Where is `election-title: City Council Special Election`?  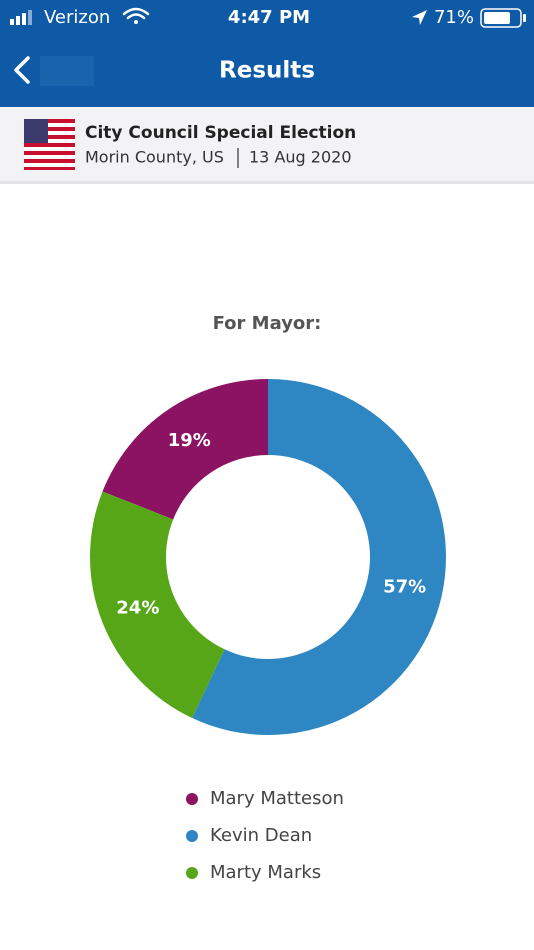
election-title: City Council Special Election is located at coordinates (220, 133).